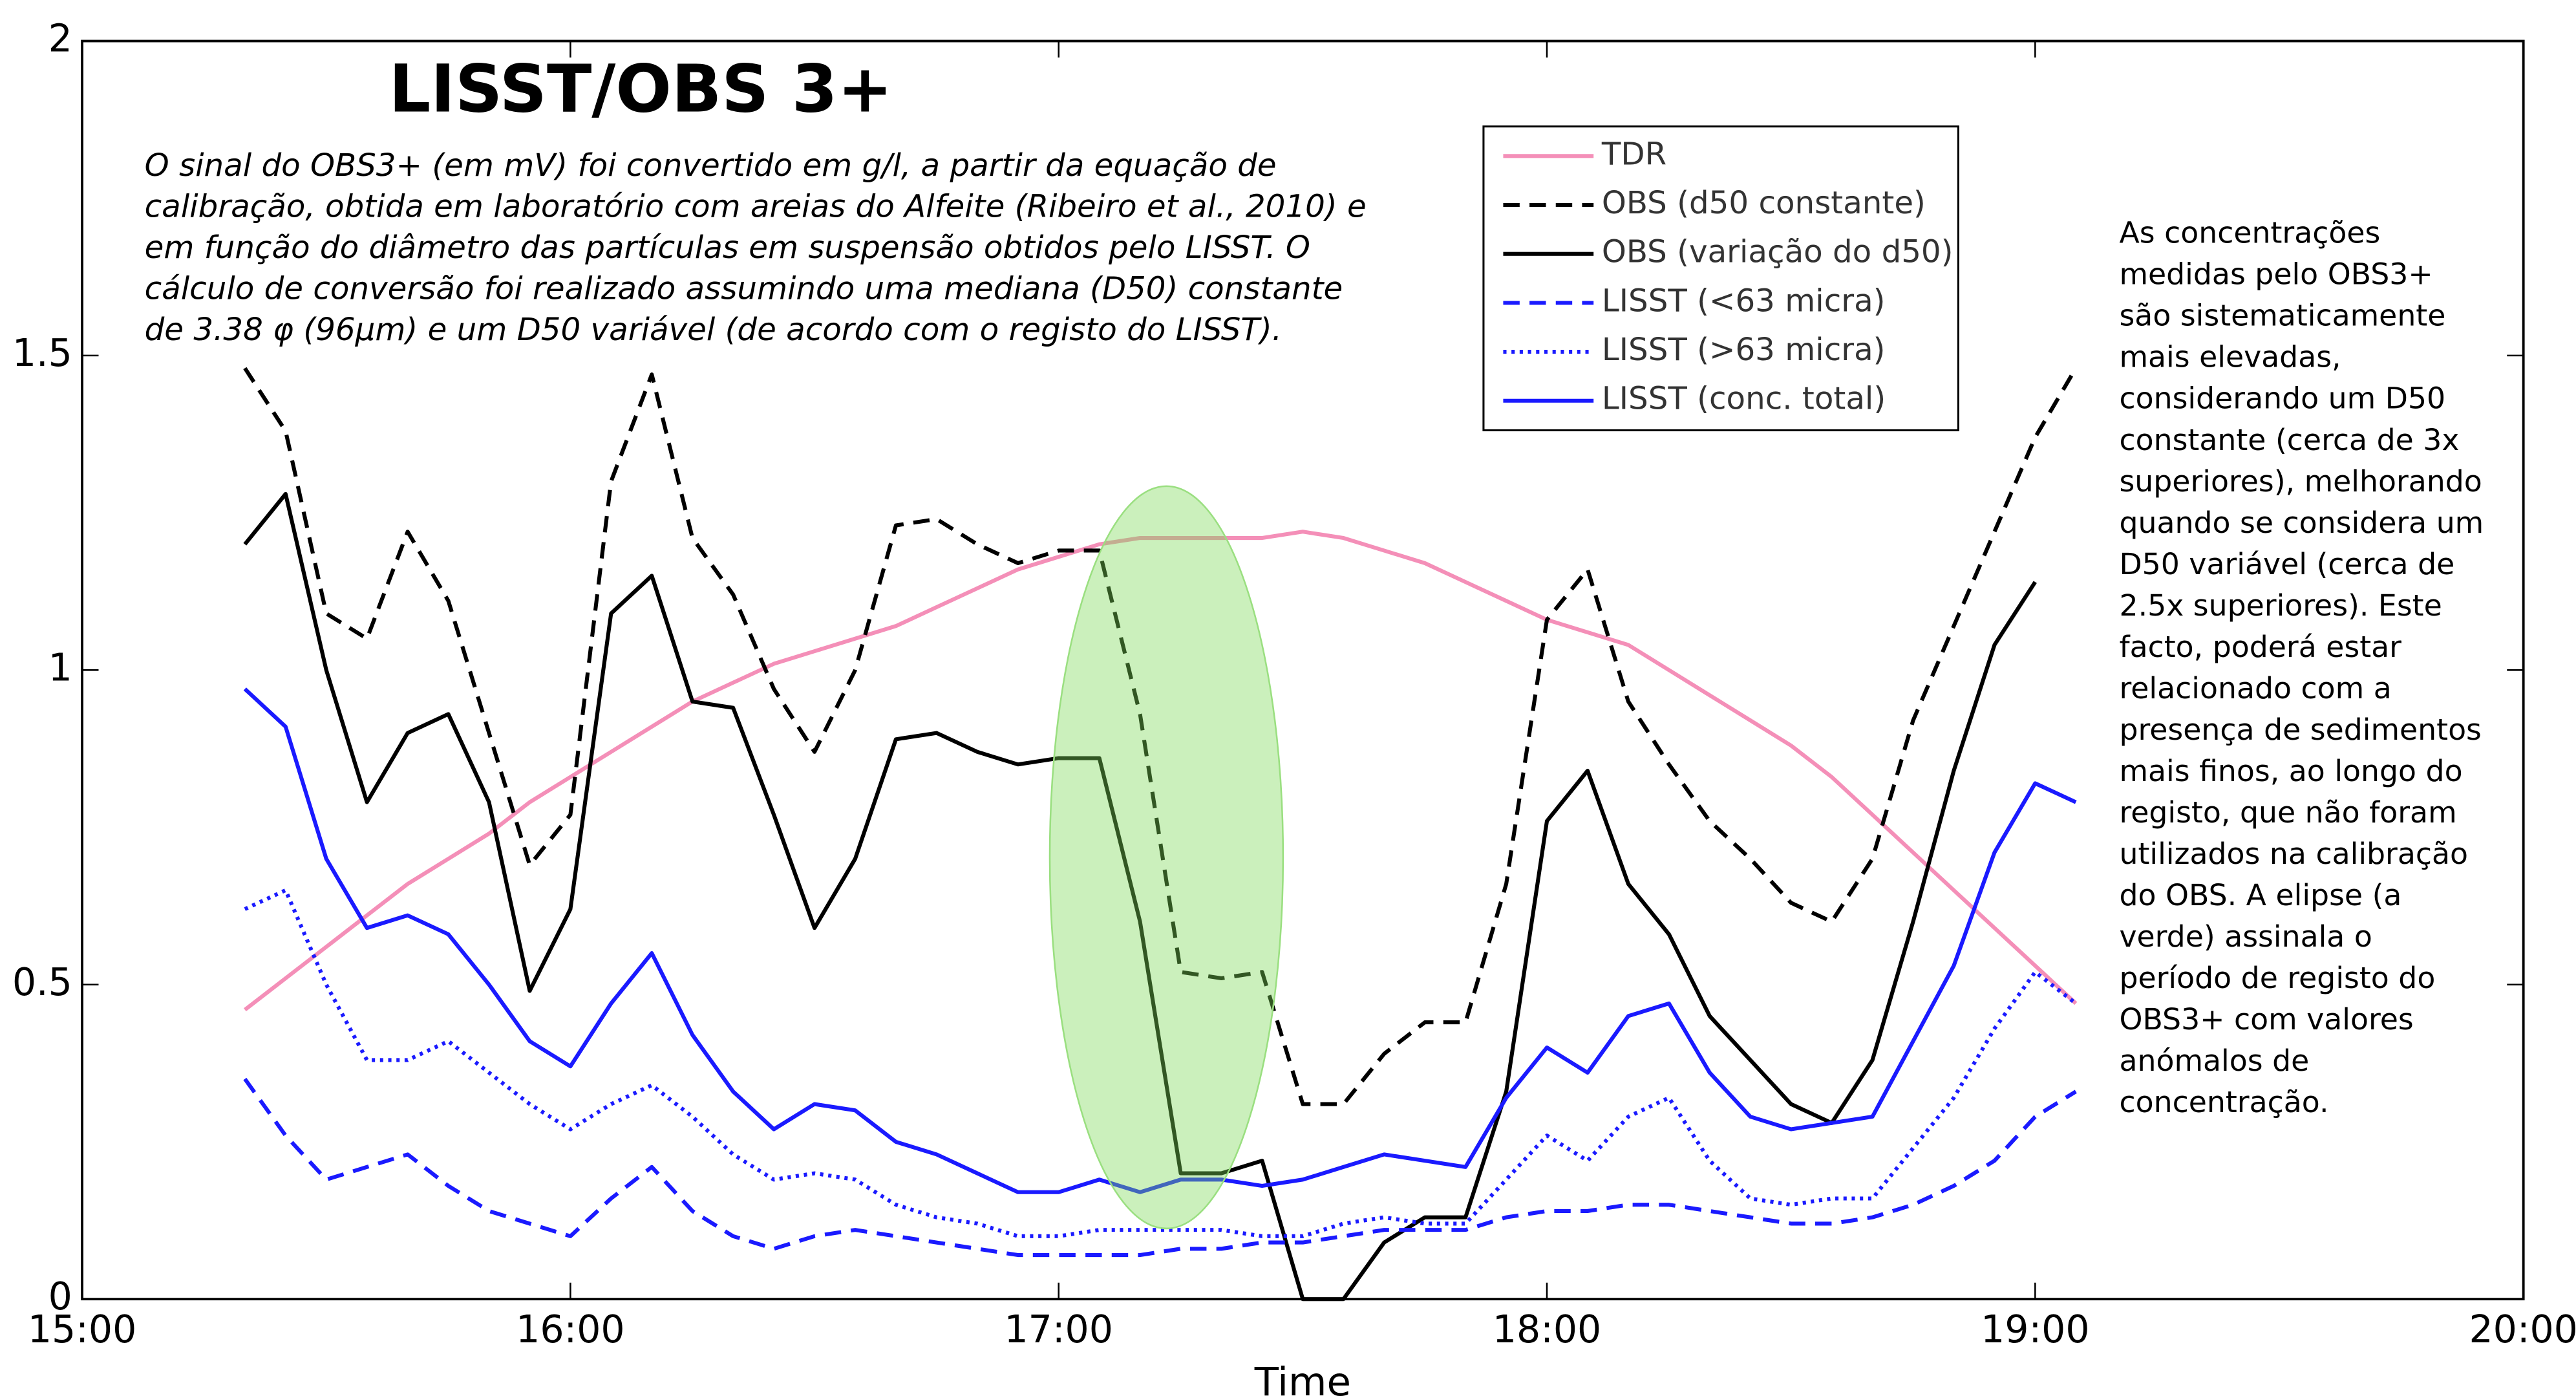  I want to click on legend-label: TDR, so click(1633, 154).